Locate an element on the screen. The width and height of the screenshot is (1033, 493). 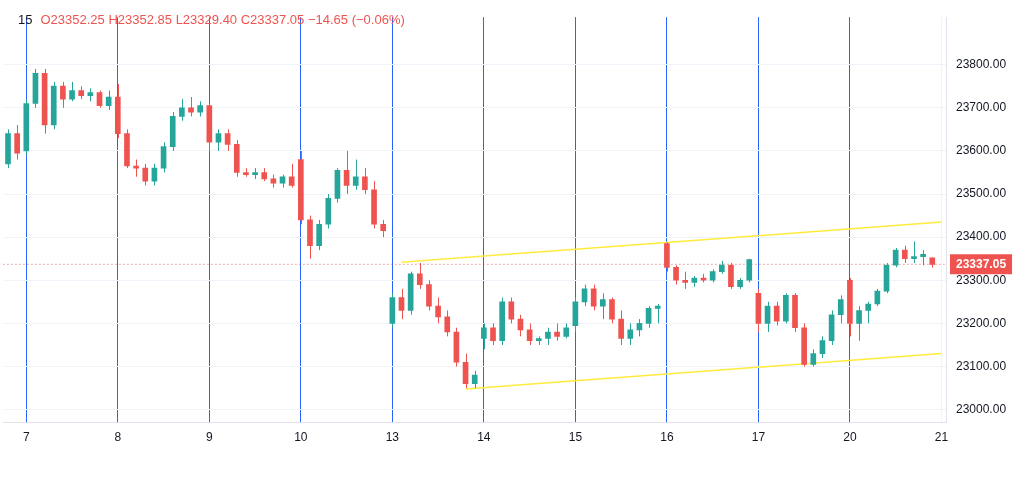
y-tick-label: 23300.00 is located at coordinates (981, 279).